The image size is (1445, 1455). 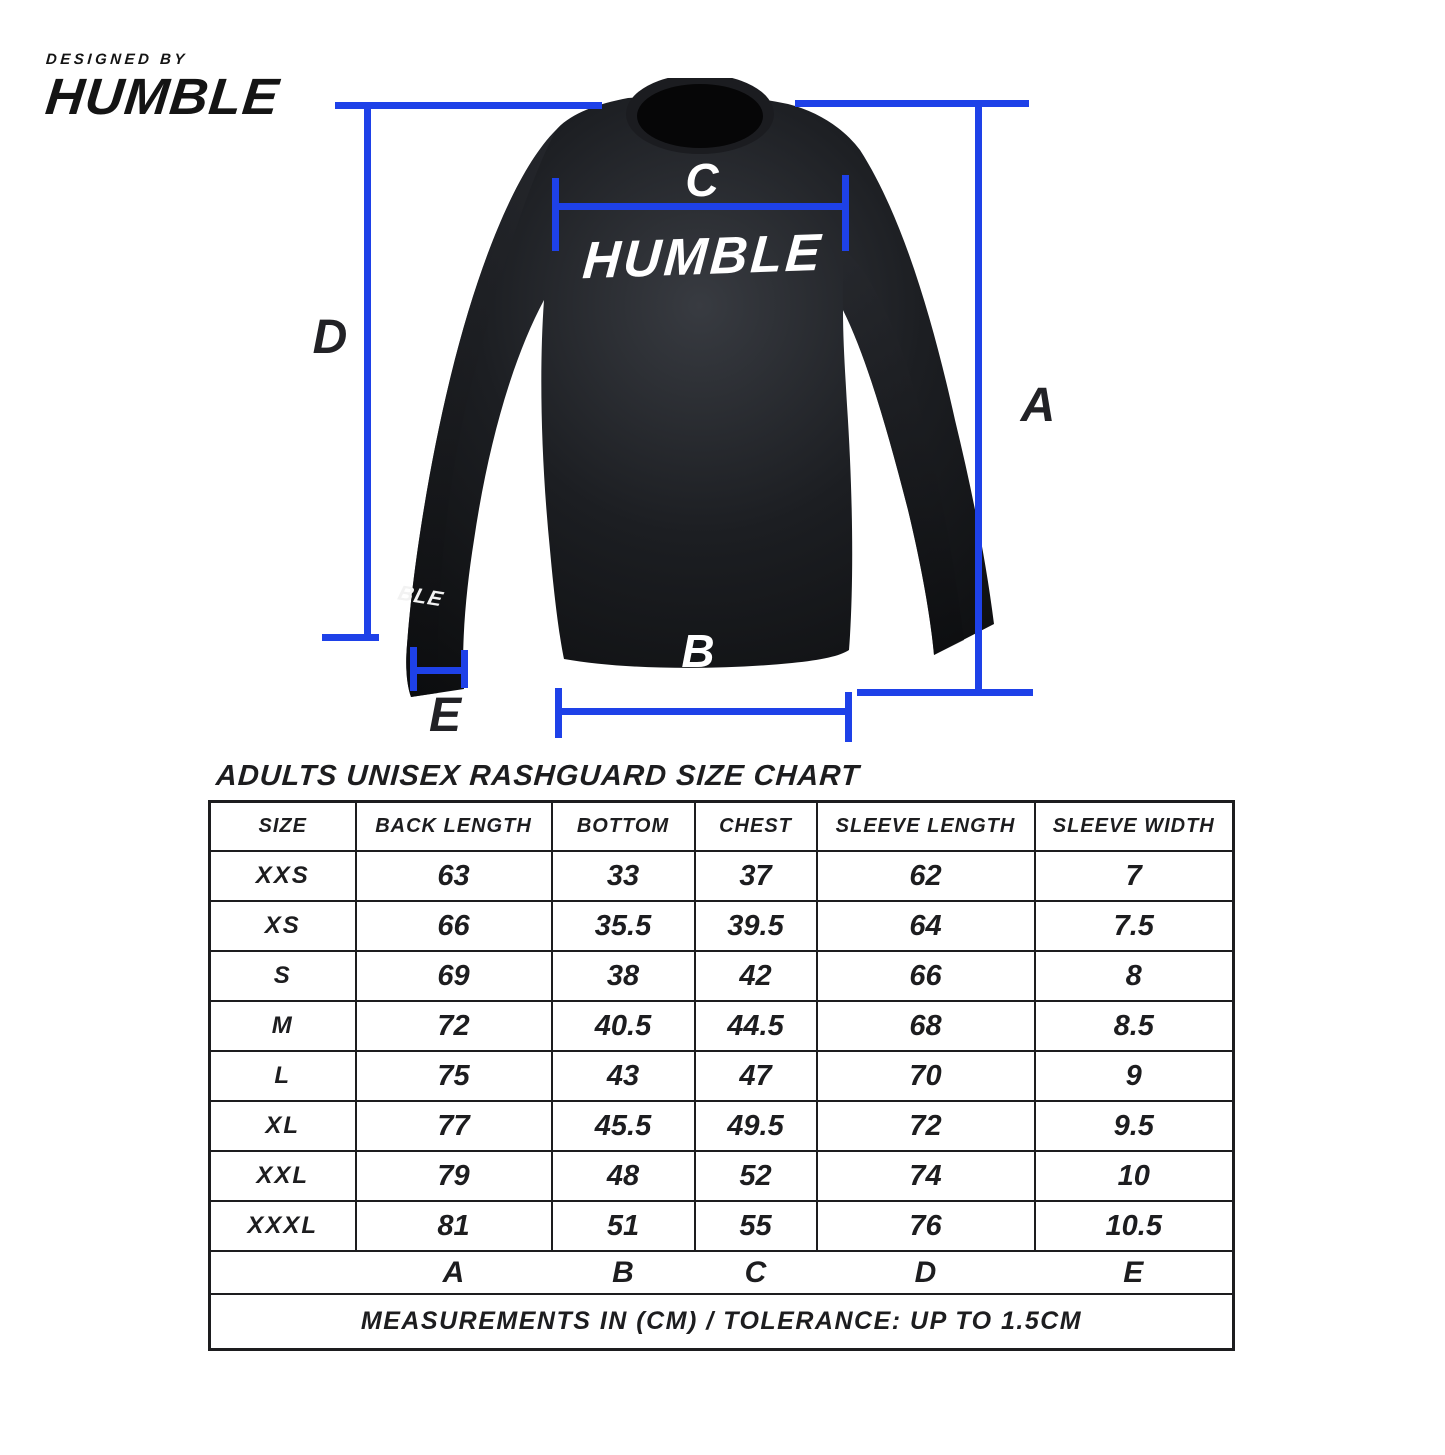 What do you see at coordinates (703, 257) in the screenshot?
I see `chest-logo-print: HUMBLE` at bounding box center [703, 257].